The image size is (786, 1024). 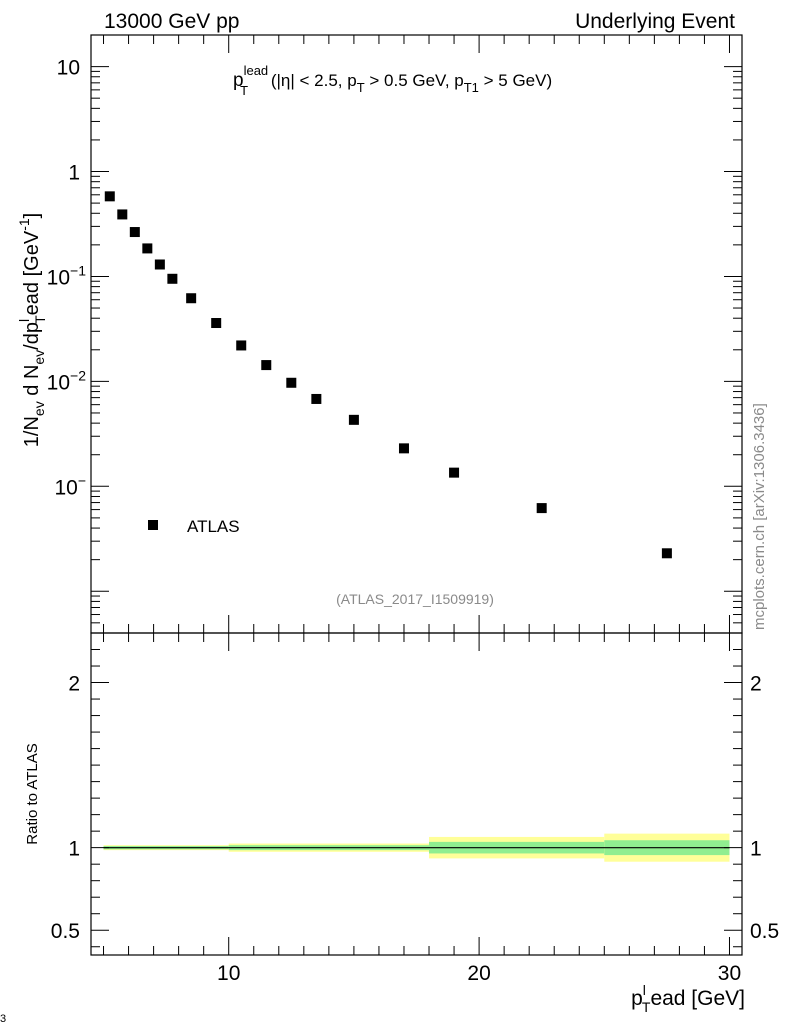 I want to click on header-right: Underlying Event, so click(x=655, y=21).